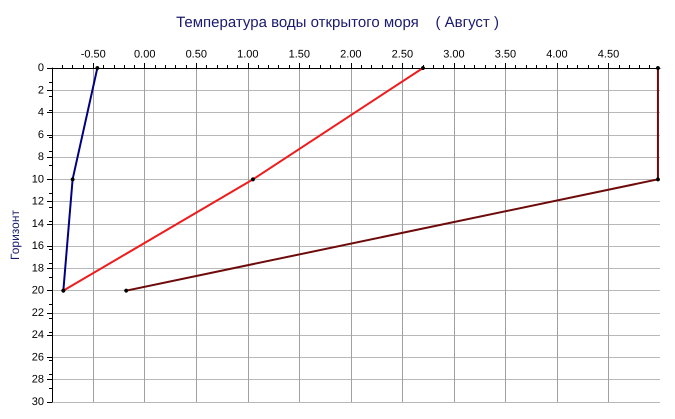 This screenshot has height=419, width=675. What do you see at coordinates (38, 268) in the screenshot?
I see `y-tick-label: 18` at bounding box center [38, 268].